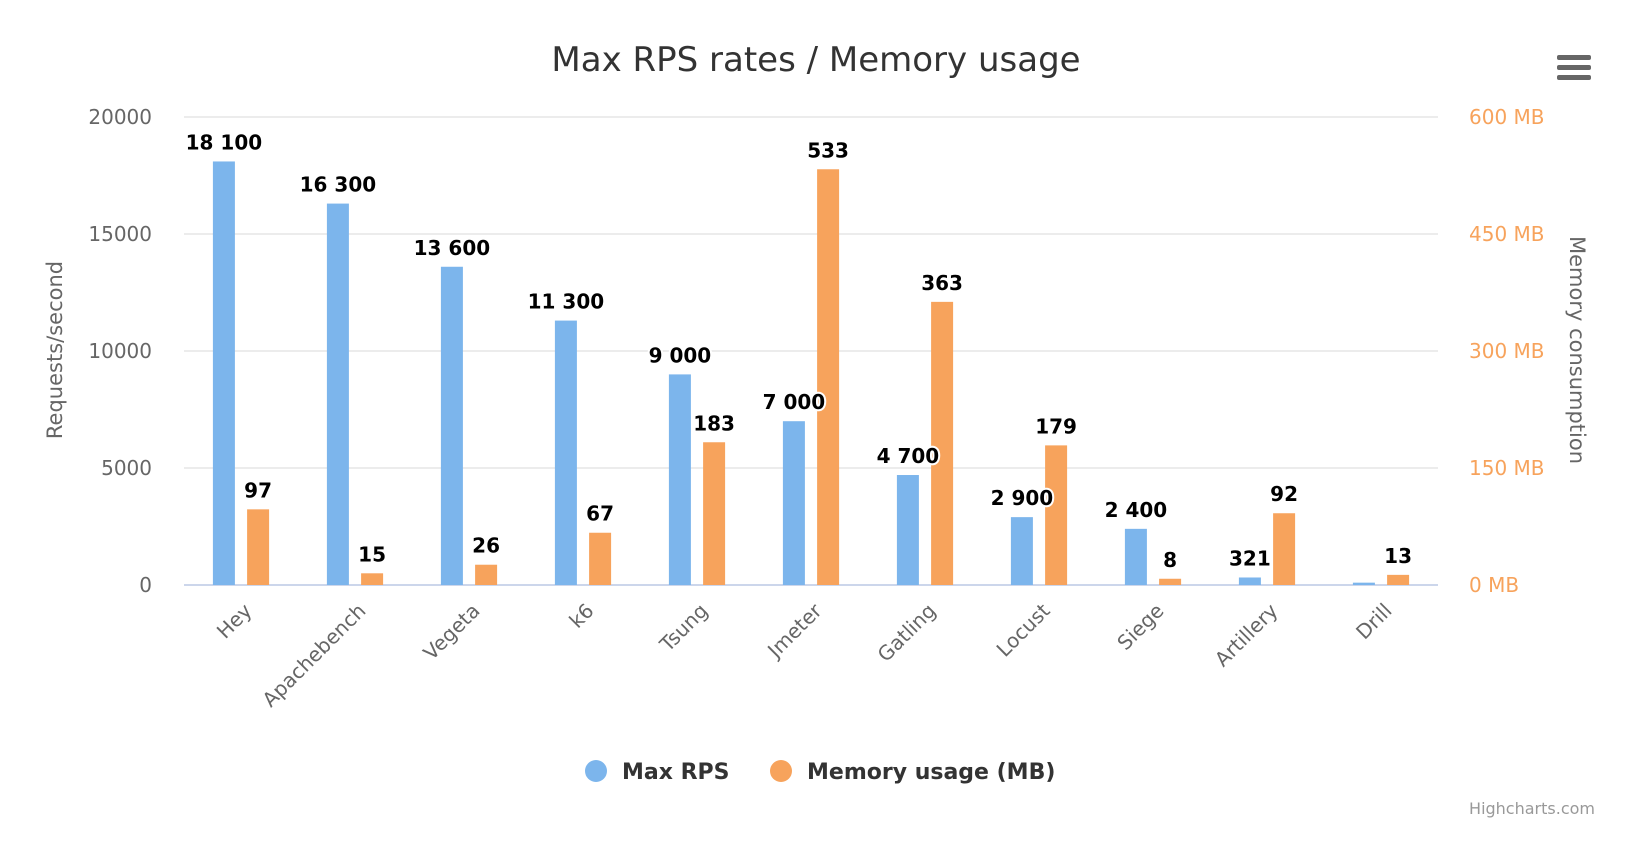 This screenshot has width=1632, height=860. What do you see at coordinates (600, 514) in the screenshot?
I see `data-label: 67` at bounding box center [600, 514].